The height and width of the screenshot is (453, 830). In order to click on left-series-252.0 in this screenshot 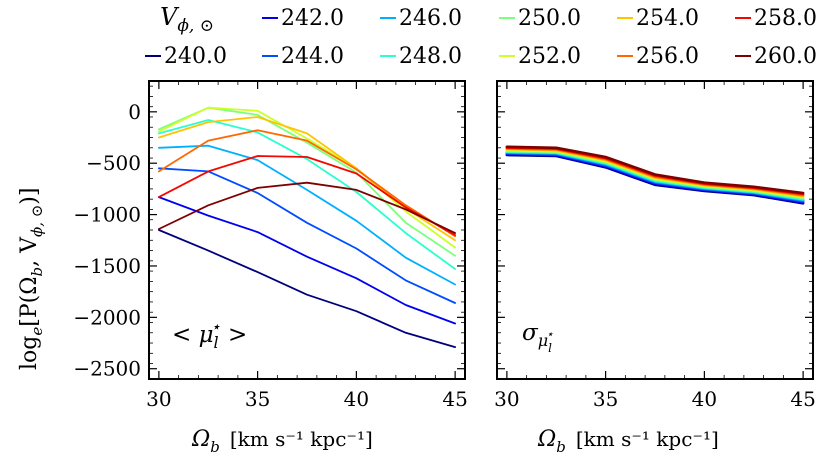, I will do `click(307, 177)`.